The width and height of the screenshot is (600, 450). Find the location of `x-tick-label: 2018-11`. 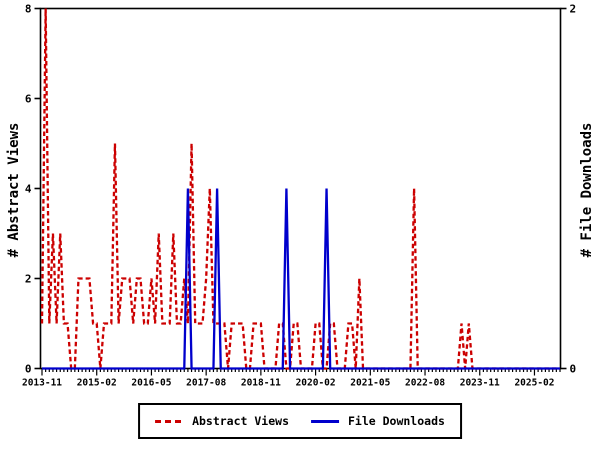

x-tick-label: 2018-11 is located at coordinates (261, 383).